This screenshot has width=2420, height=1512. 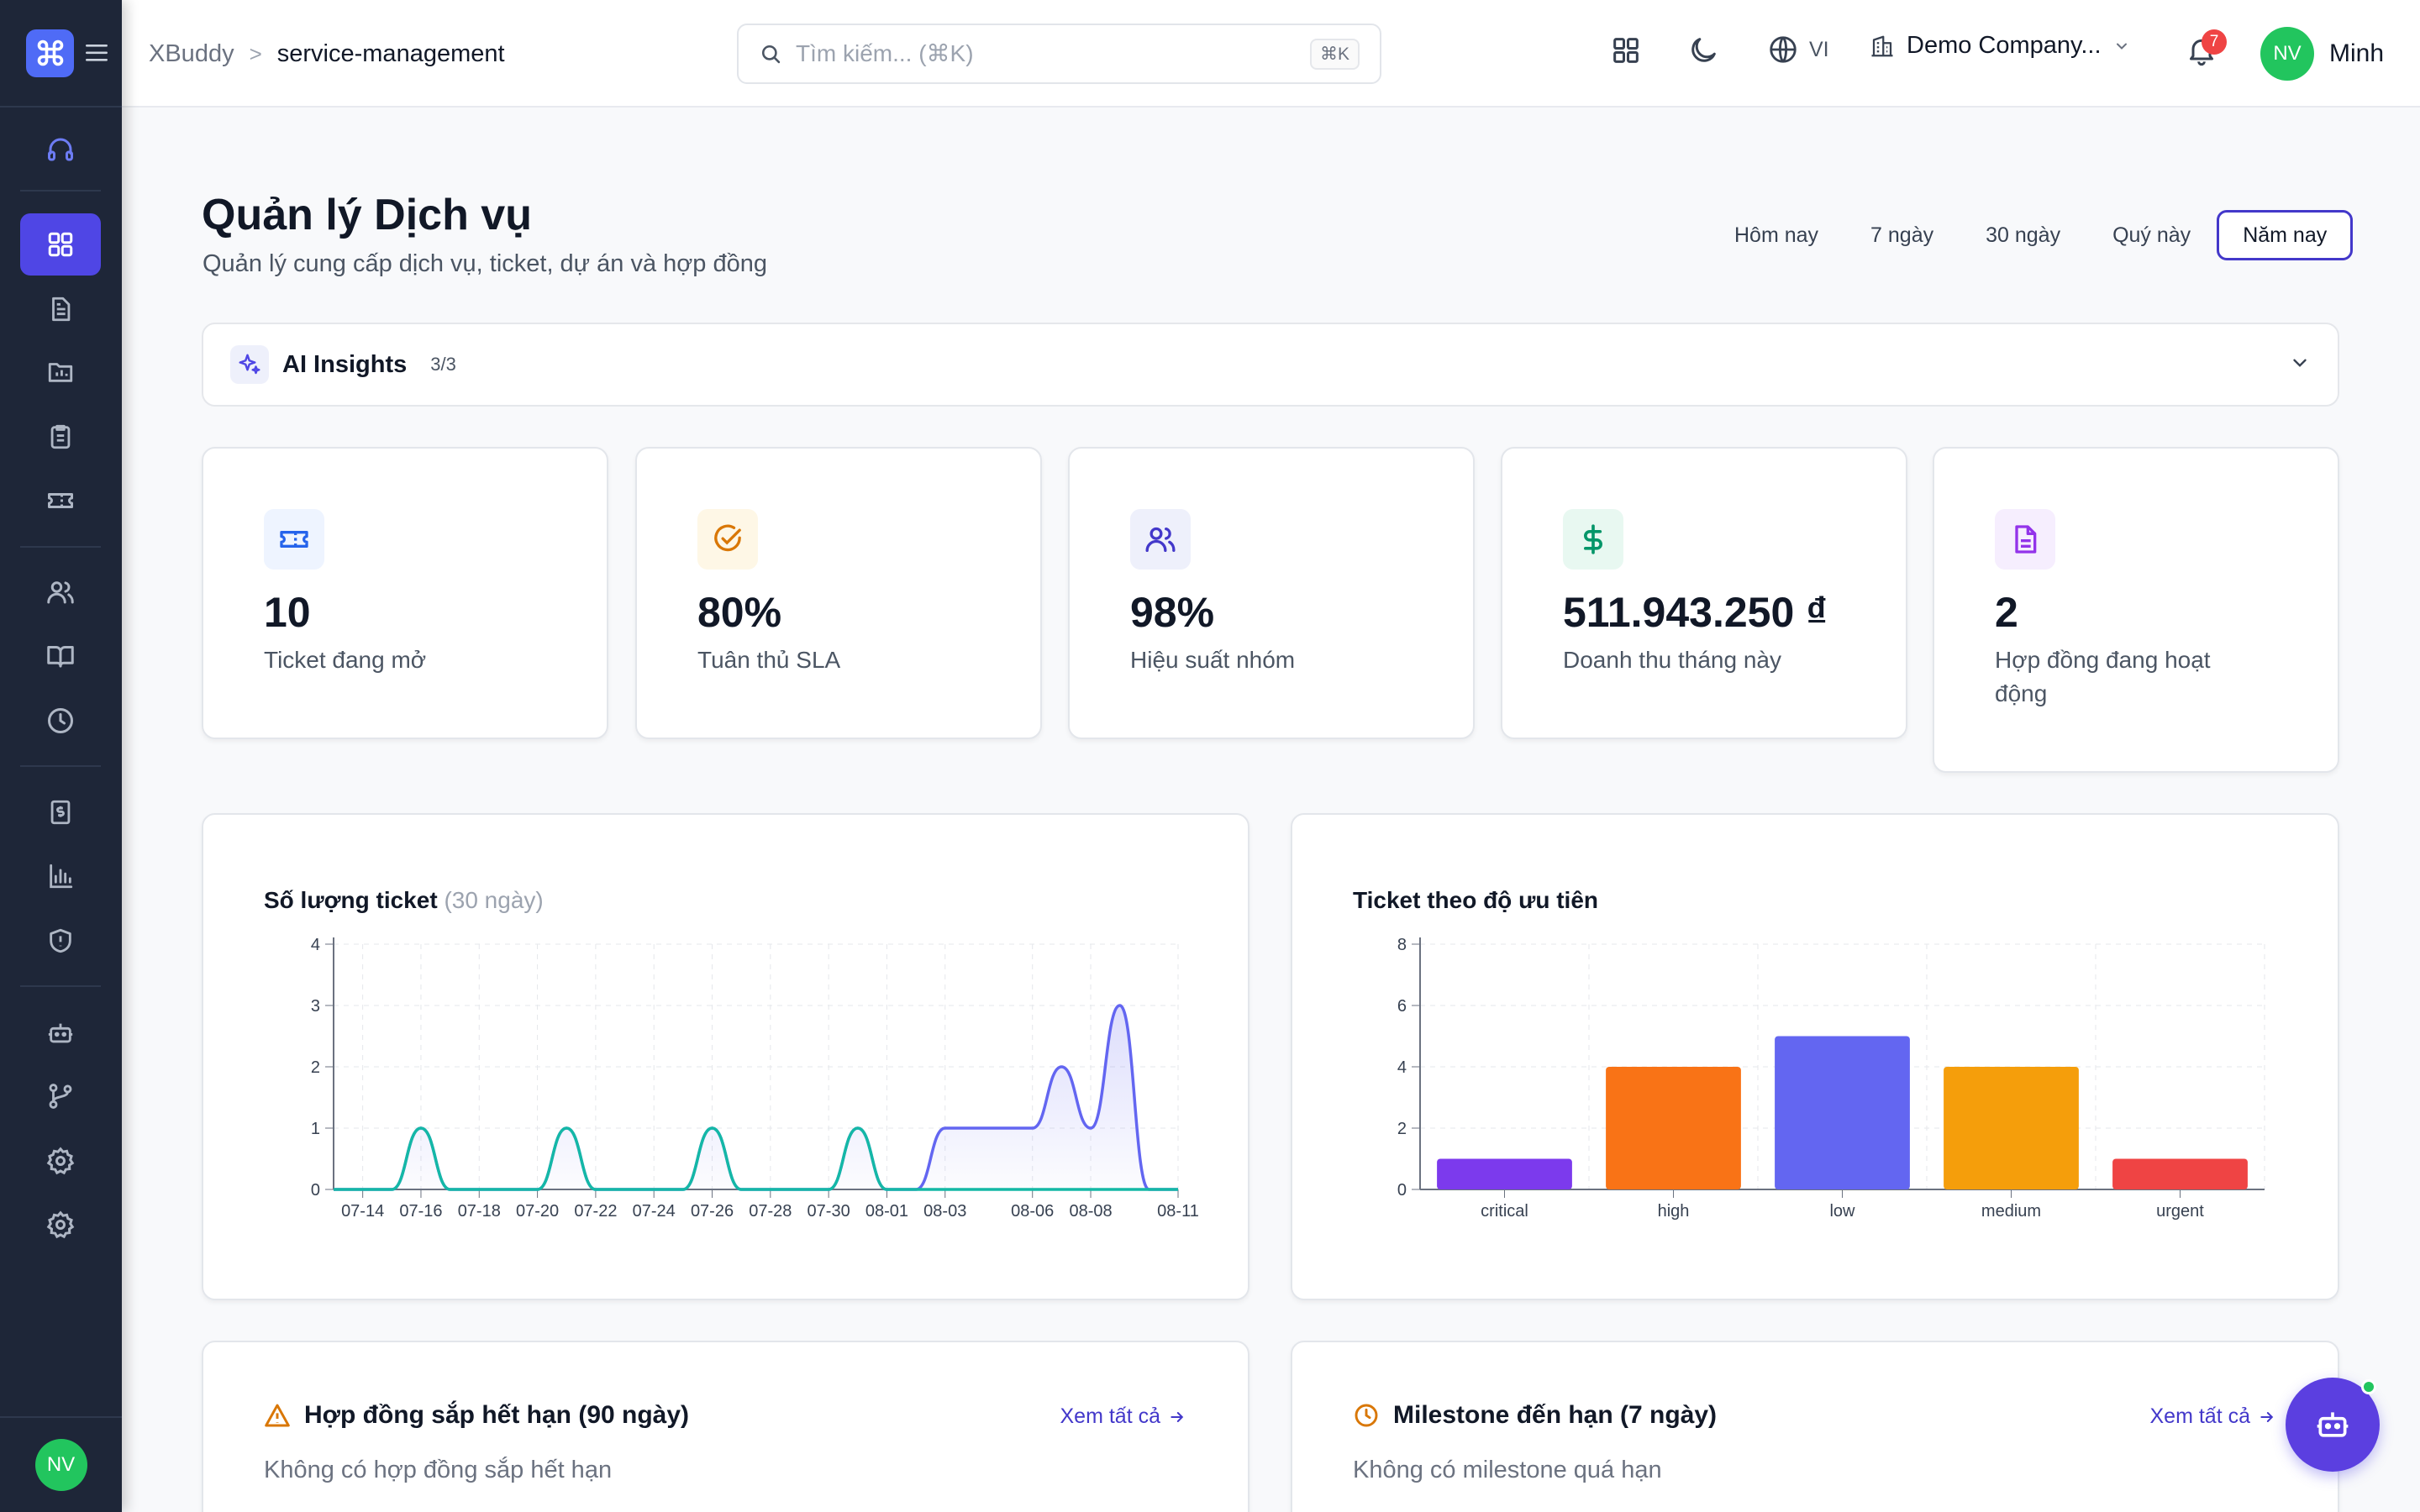 I want to click on sidebar-item-timesheet, so click(x=60, y=721).